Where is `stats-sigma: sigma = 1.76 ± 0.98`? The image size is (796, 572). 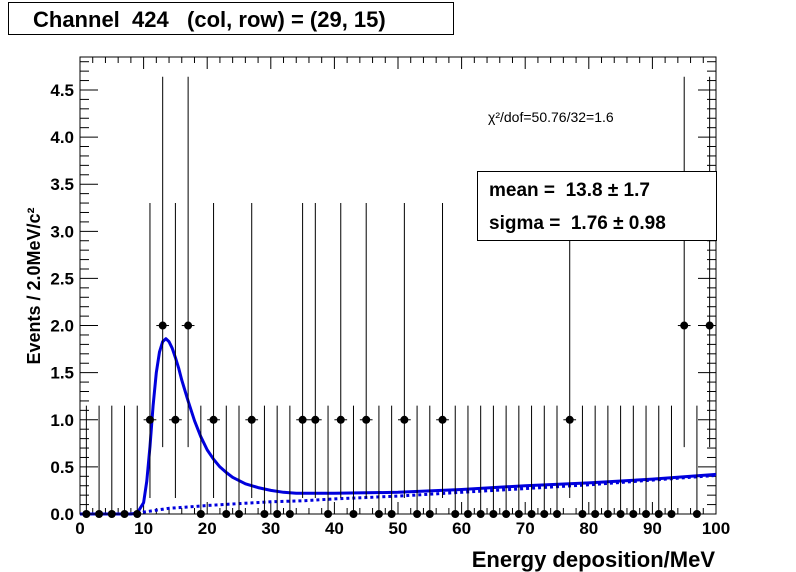
stats-sigma: sigma = 1.76 ± 0.98 is located at coordinates (577, 223).